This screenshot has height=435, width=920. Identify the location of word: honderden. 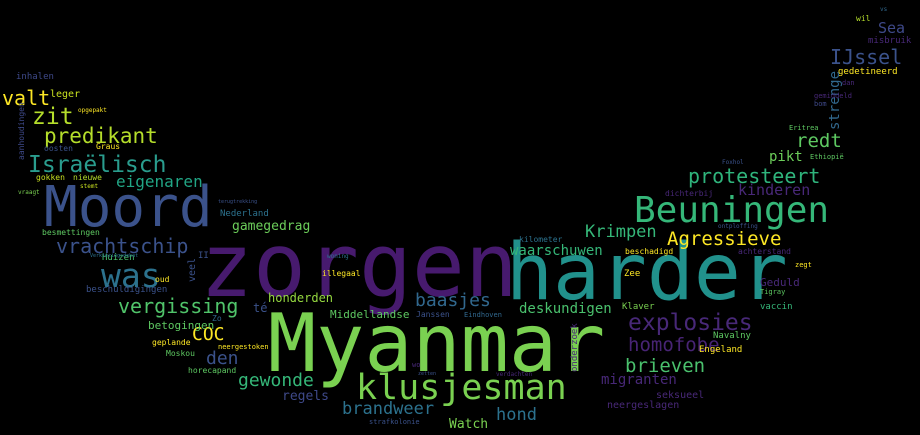
(301, 298).